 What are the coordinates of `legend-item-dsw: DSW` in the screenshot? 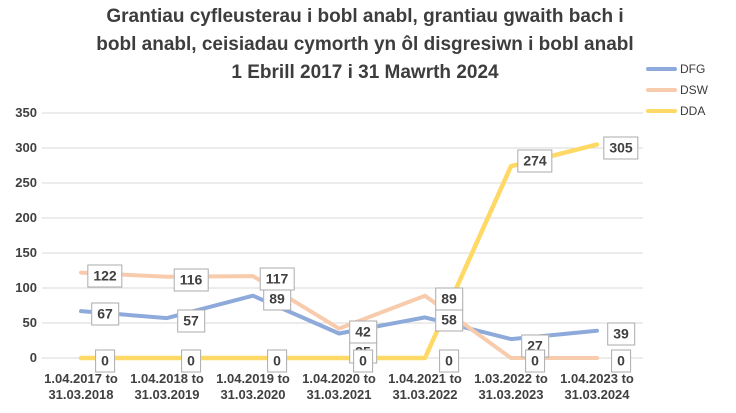 It's located at (677, 89).